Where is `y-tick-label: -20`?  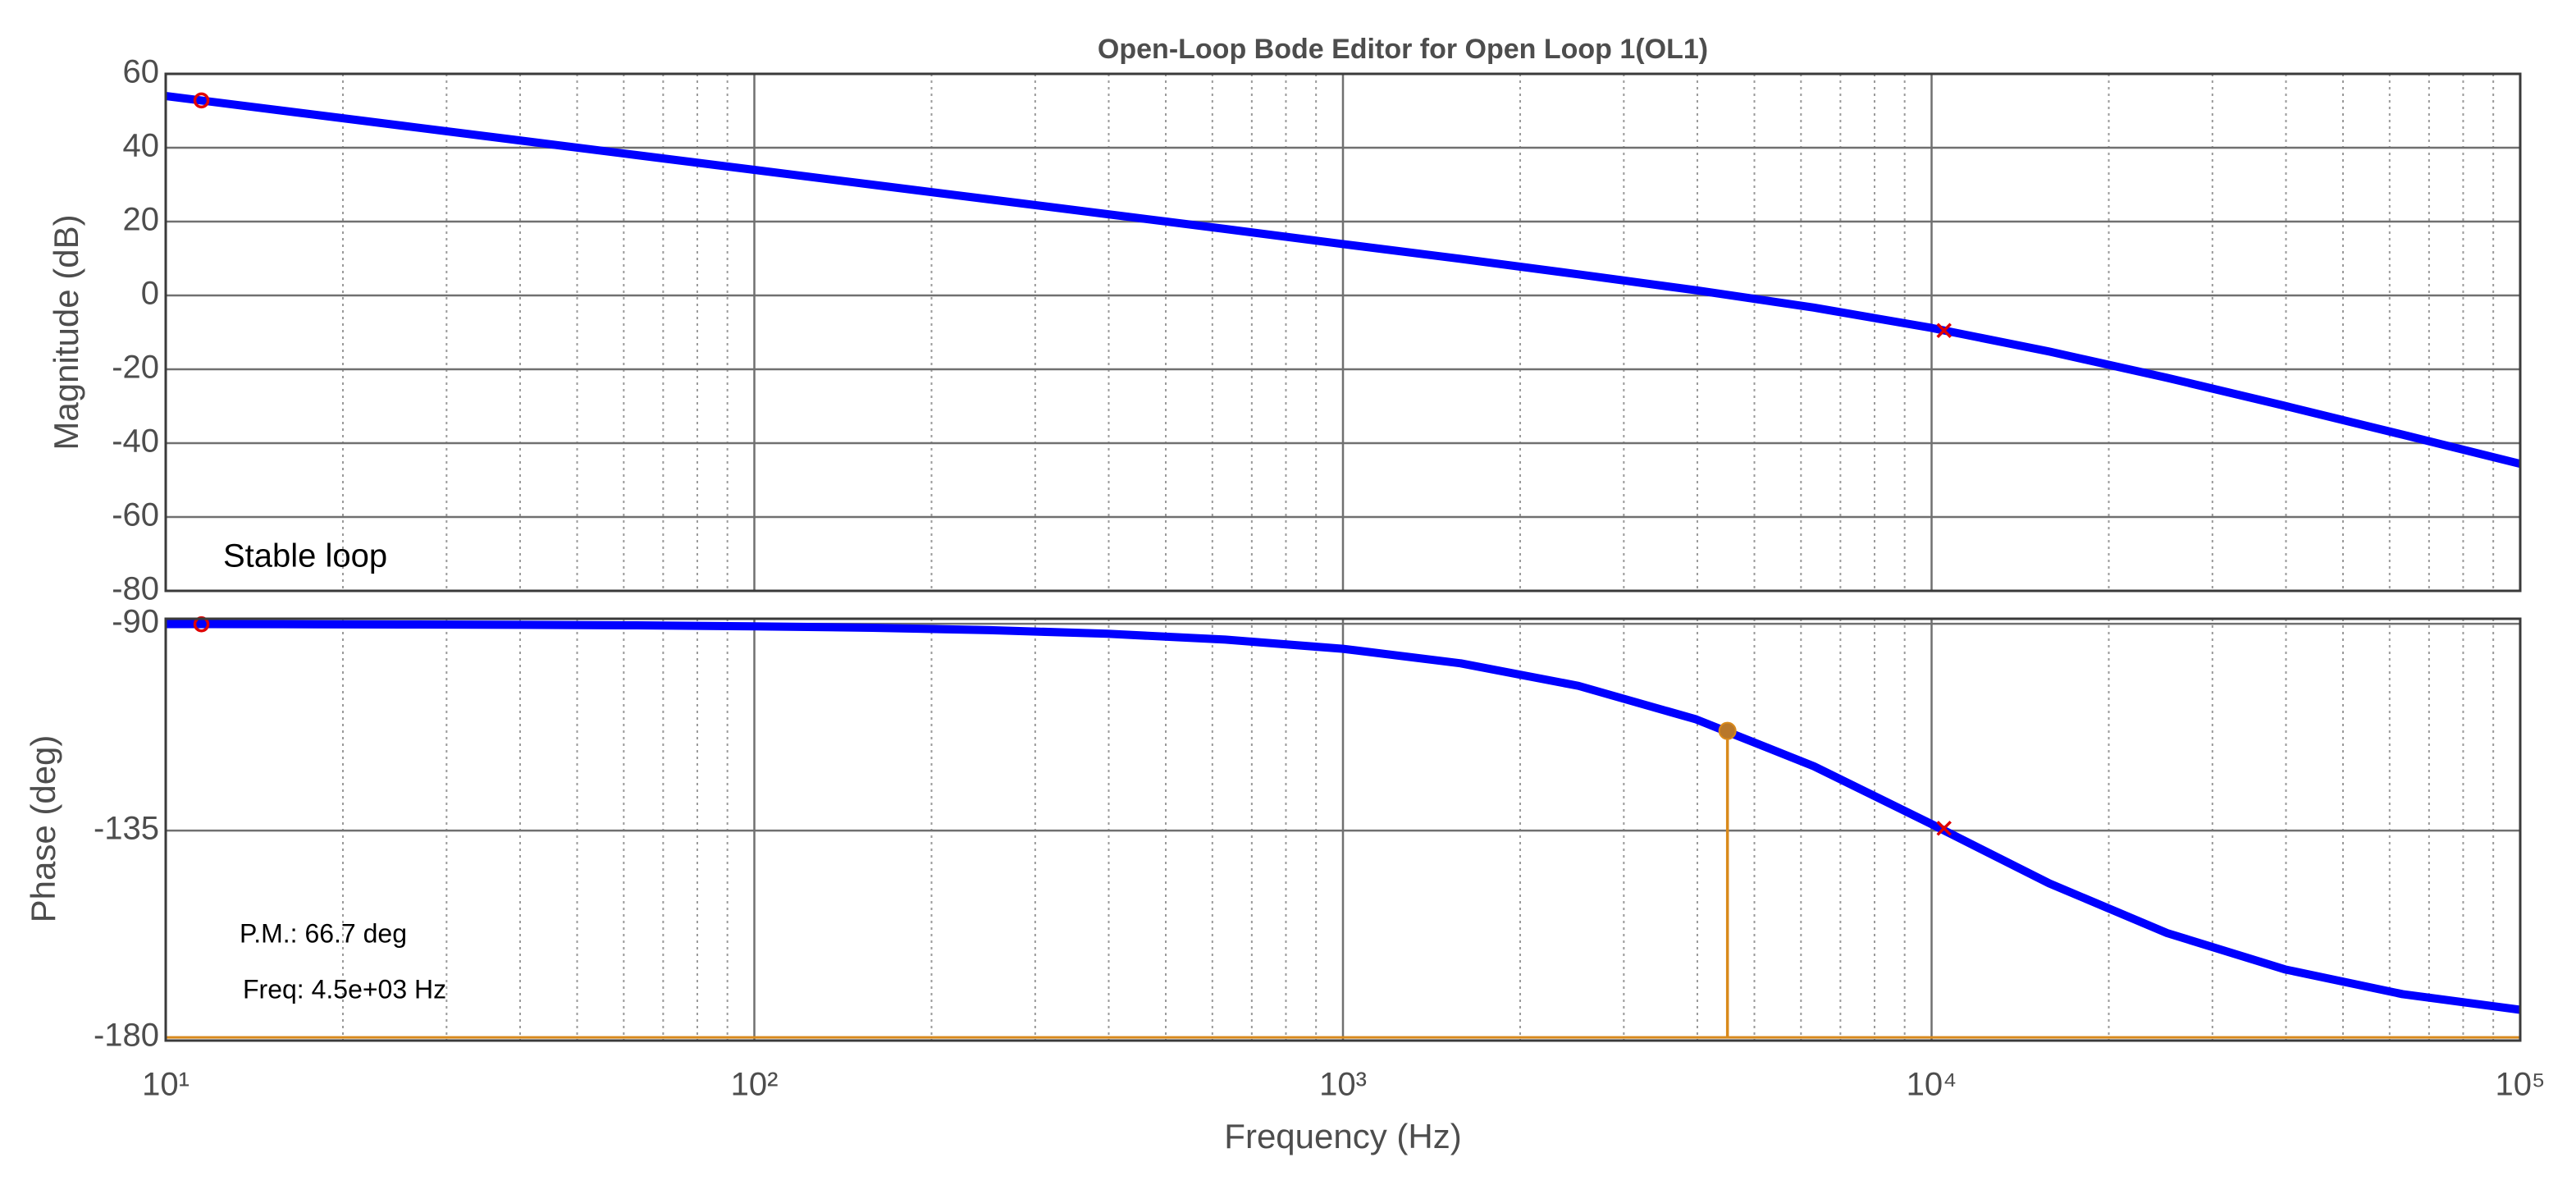
y-tick-label: -20 is located at coordinates (135, 368).